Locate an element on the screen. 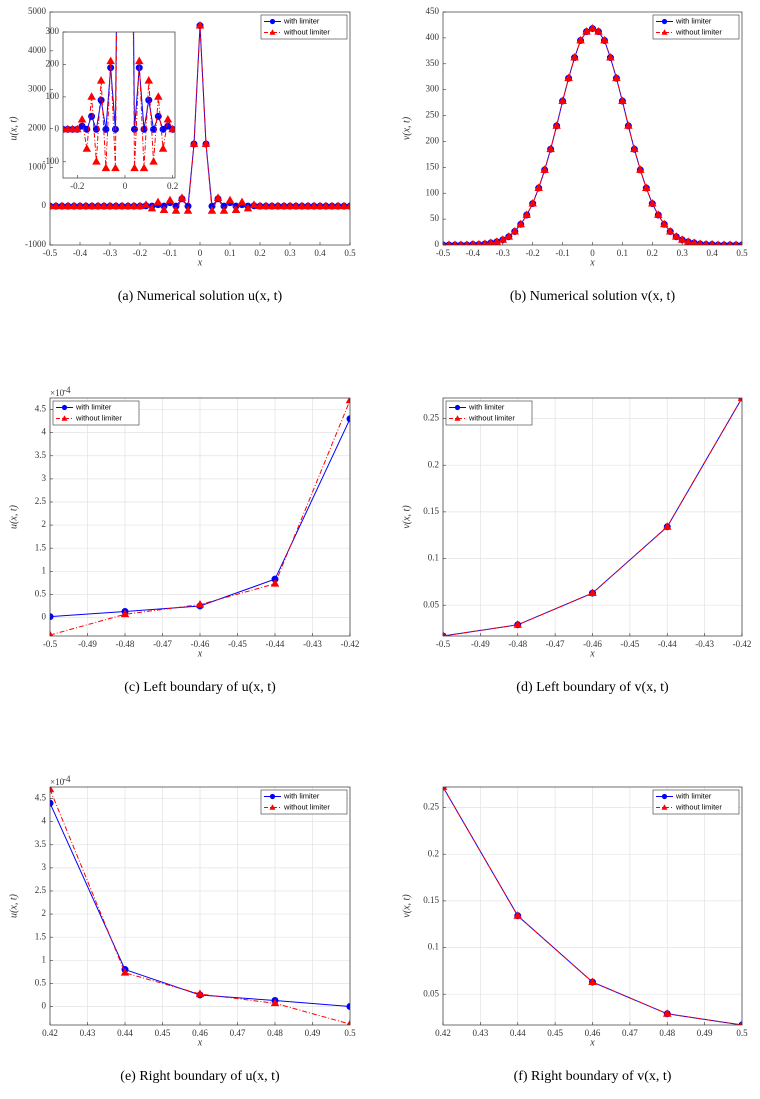 This screenshot has height=1099, width=760. y-tick-label: 0.25 is located at coordinates (431, 807).